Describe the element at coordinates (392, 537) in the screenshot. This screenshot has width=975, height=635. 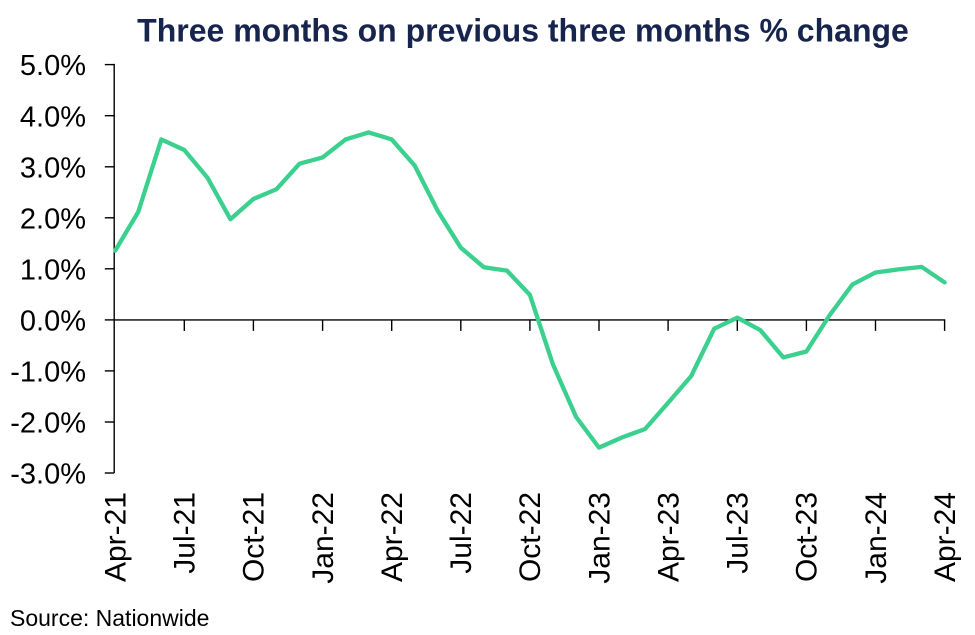
I see `svg-text: Apr-22` at that location.